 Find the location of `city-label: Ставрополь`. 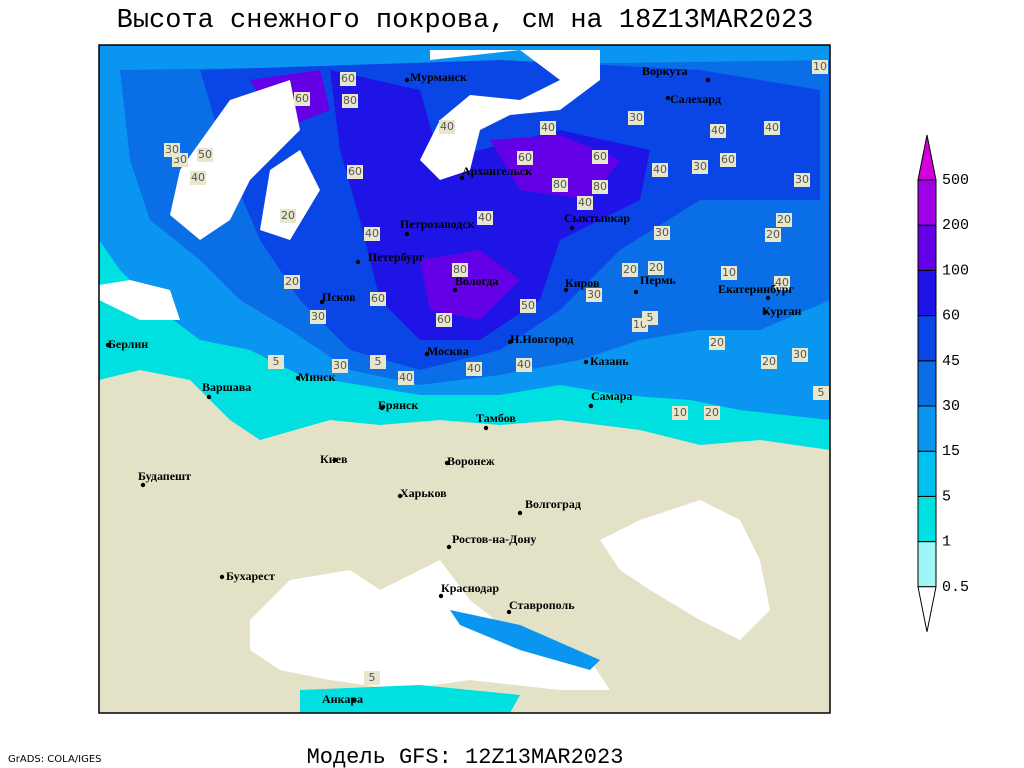

city-label: Ставрополь is located at coordinates (542, 605).